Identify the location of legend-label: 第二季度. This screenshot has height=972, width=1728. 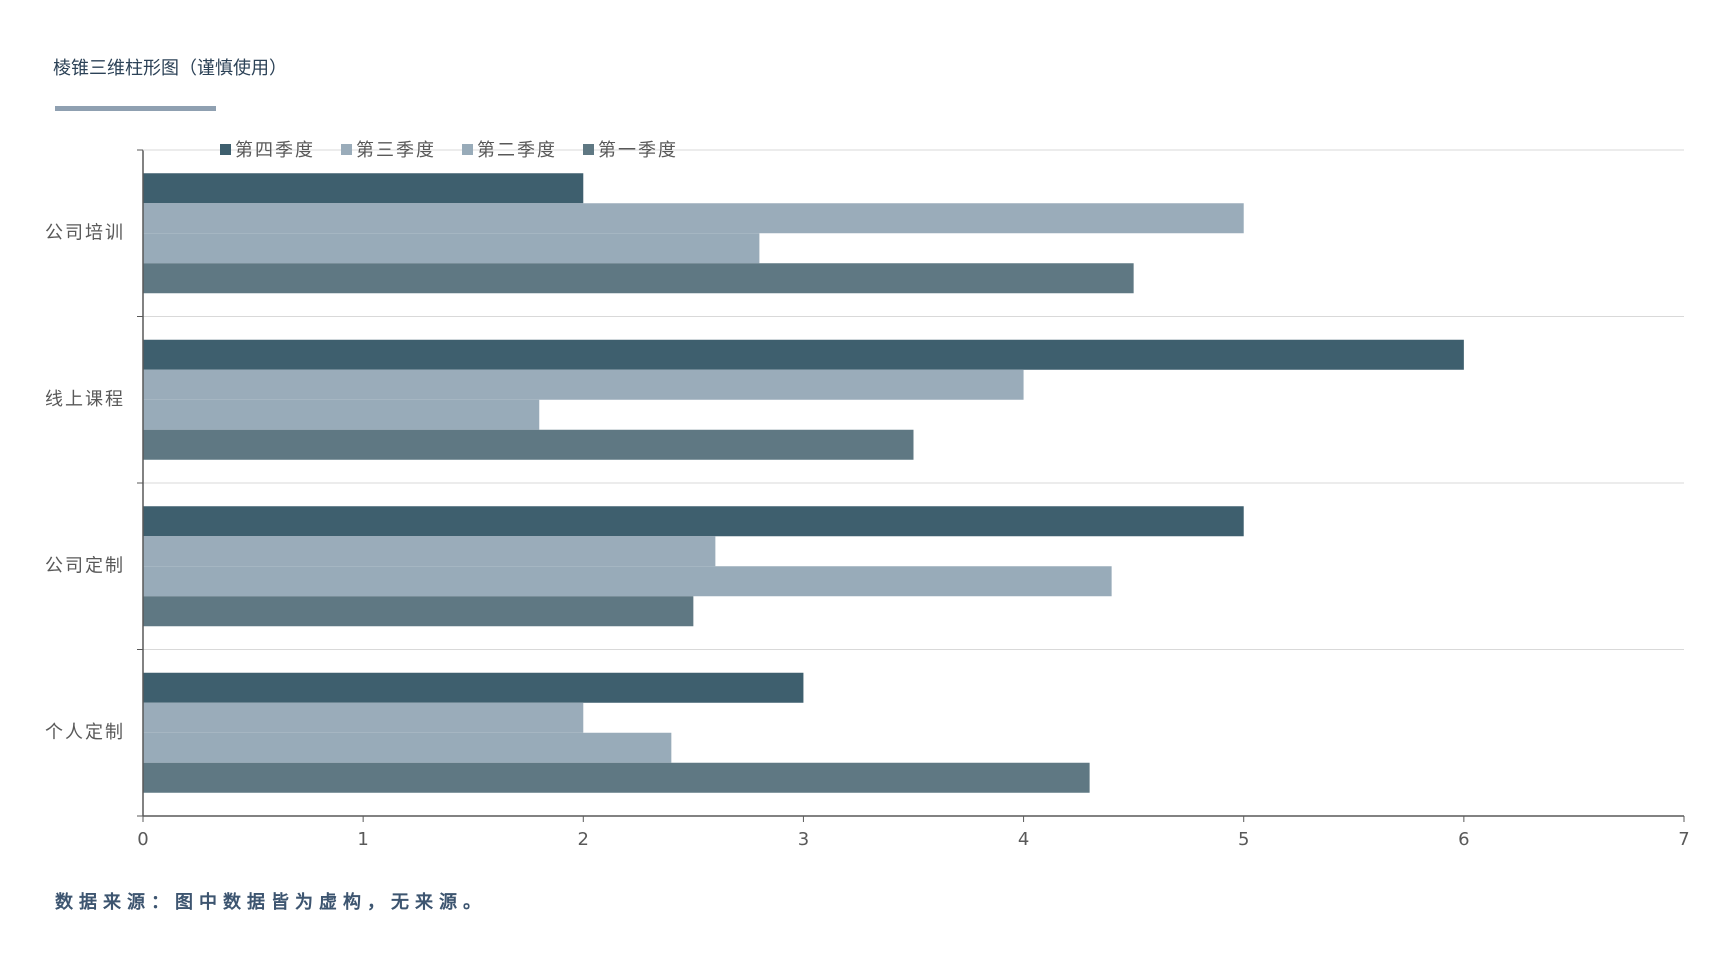
(517, 150).